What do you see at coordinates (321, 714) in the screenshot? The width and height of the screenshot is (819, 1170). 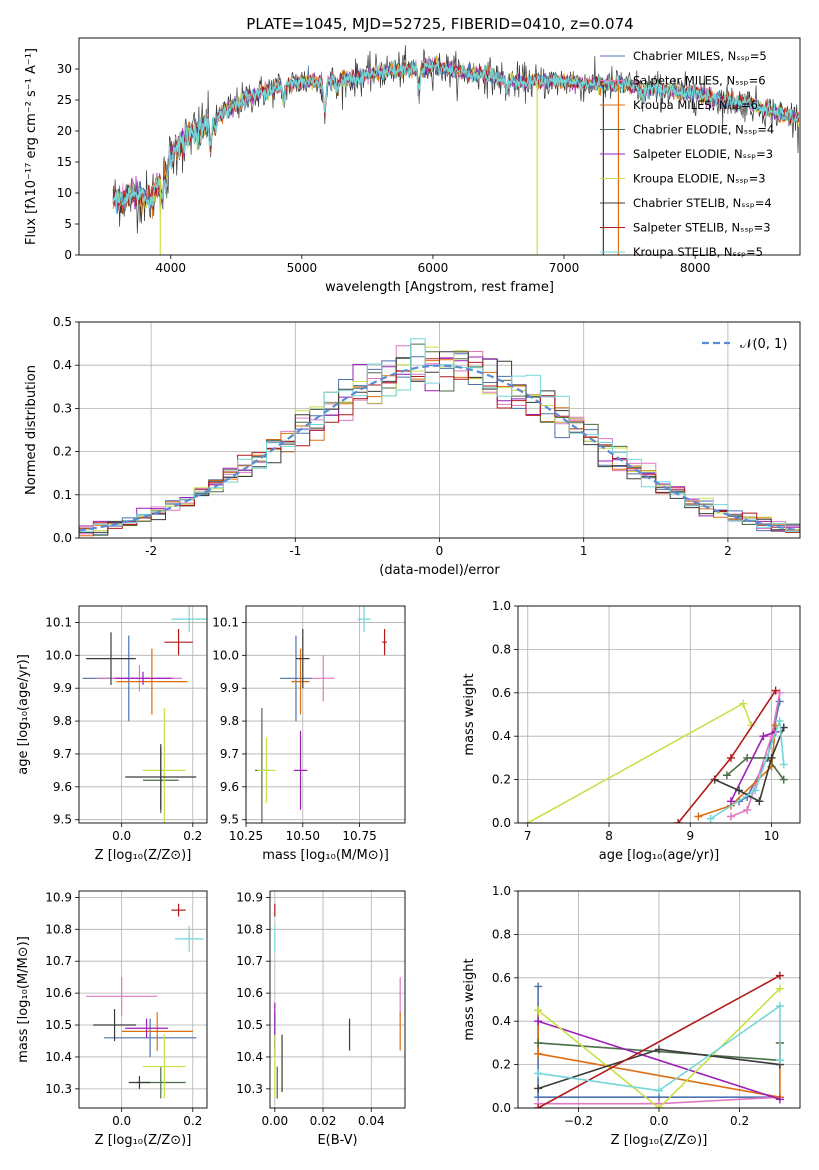 I see `plot-area-age-vs-mass` at bounding box center [321, 714].